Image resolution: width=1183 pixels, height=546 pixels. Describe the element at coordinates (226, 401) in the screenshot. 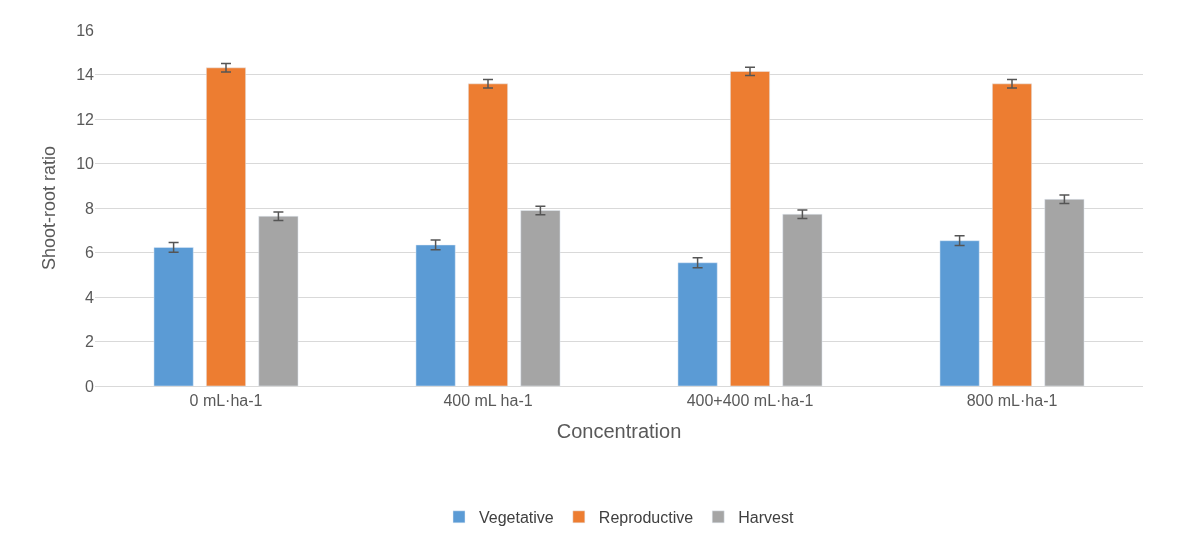

I see `x-tick-label: 0 mL·ha-1` at that location.